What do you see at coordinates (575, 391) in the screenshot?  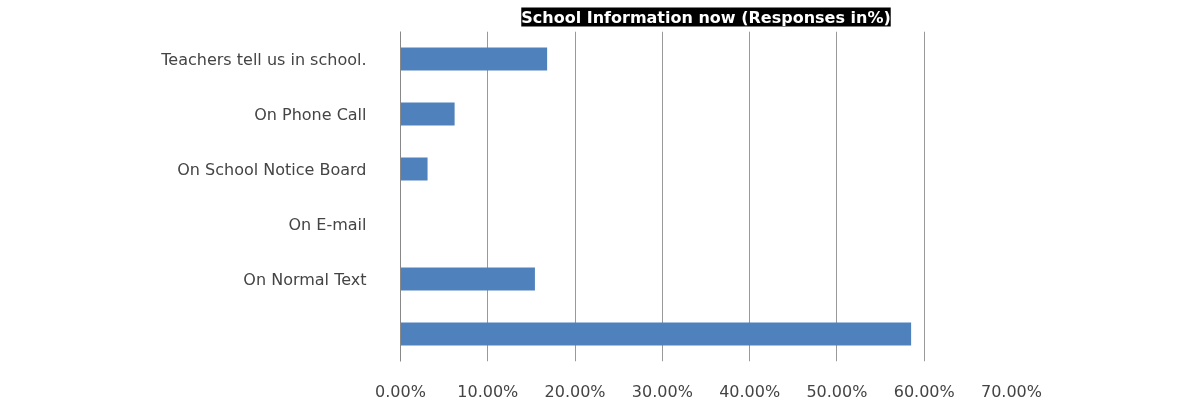 I see `x-tick-label: 20.00%` at bounding box center [575, 391].